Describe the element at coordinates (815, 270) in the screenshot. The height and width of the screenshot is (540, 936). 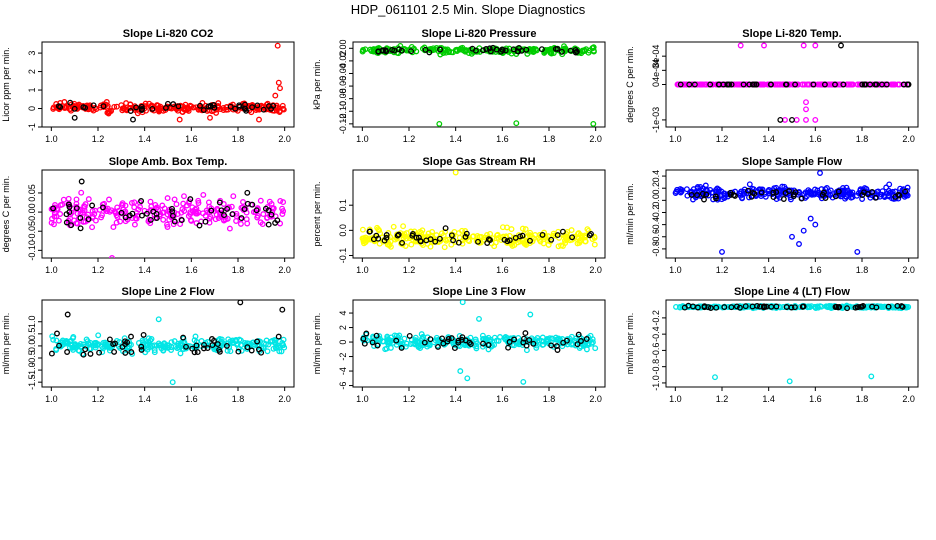
I see `x-tick-label: 1.6` at that location.